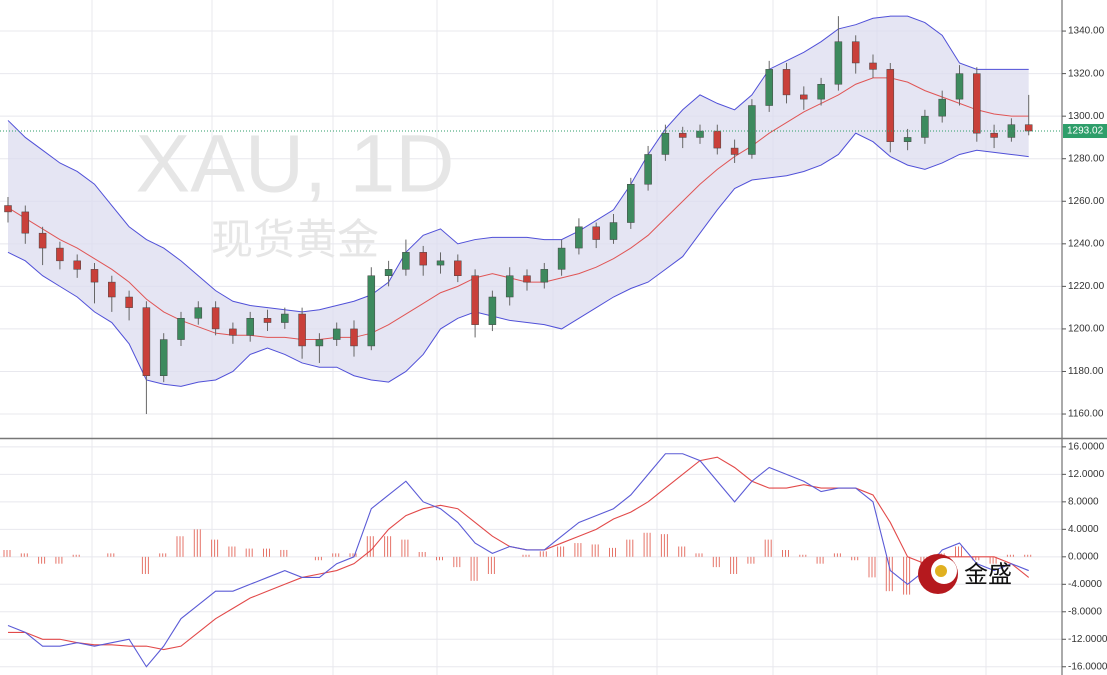 The width and height of the screenshot is (1107, 675). What do you see at coordinates (1086, 243) in the screenshot?
I see `y-tick-label: 1240.00` at bounding box center [1086, 243].